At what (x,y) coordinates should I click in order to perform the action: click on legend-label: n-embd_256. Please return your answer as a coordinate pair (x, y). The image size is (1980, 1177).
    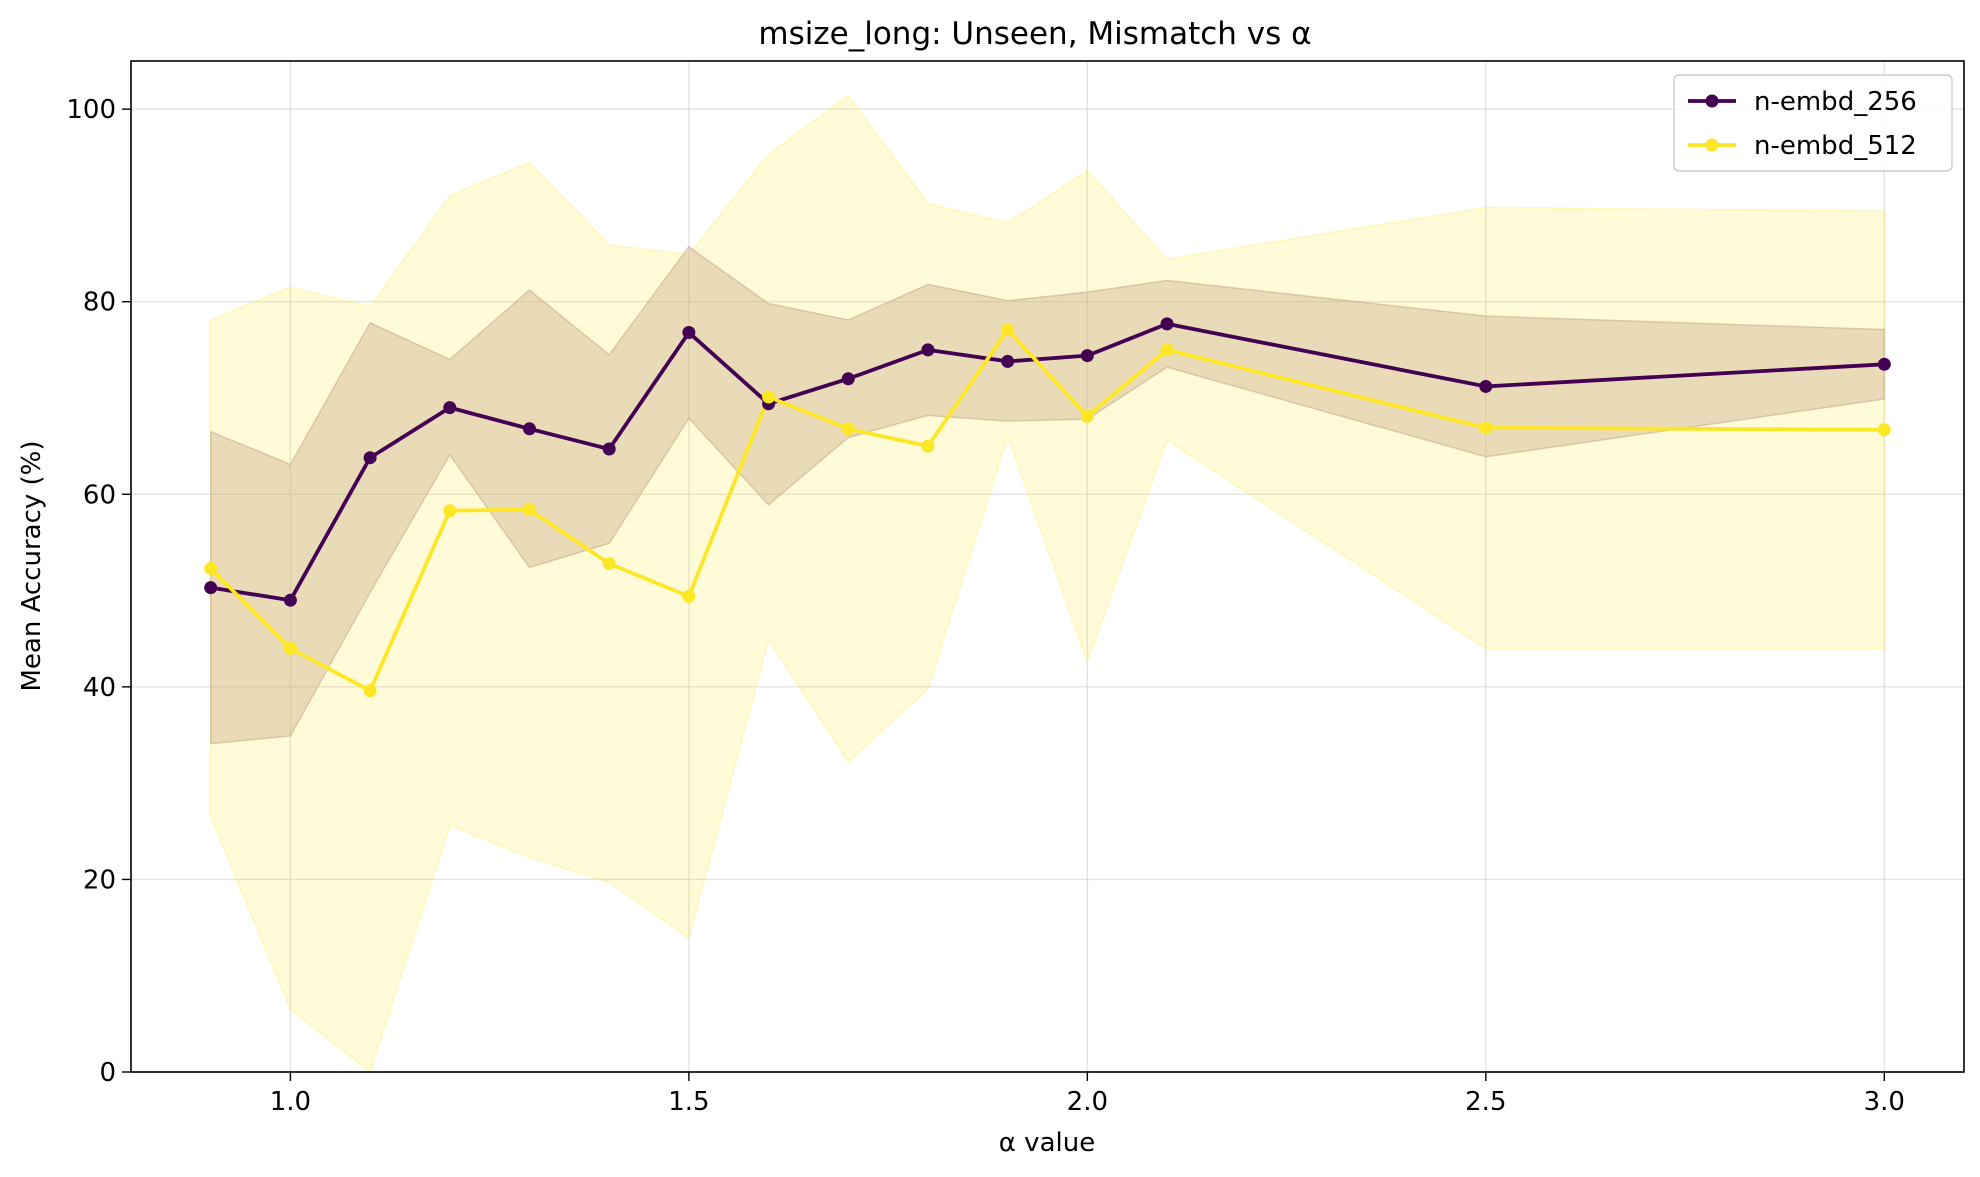
    Looking at the image, I should click on (1835, 102).